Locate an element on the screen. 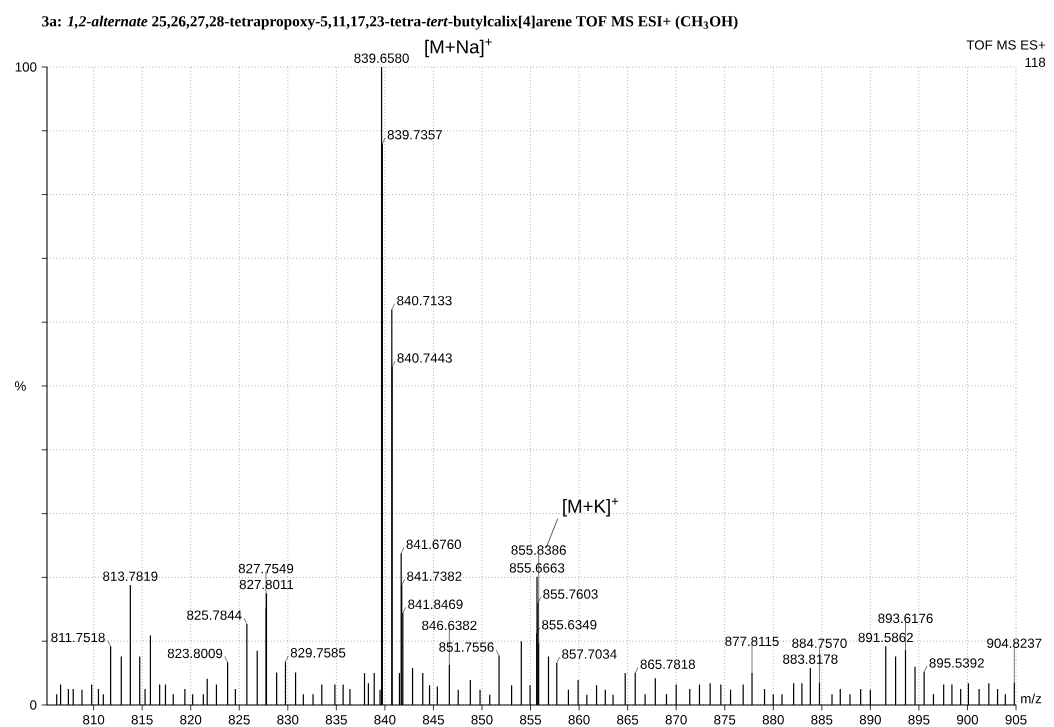  x-tick-label: 850 is located at coordinates (482, 720).